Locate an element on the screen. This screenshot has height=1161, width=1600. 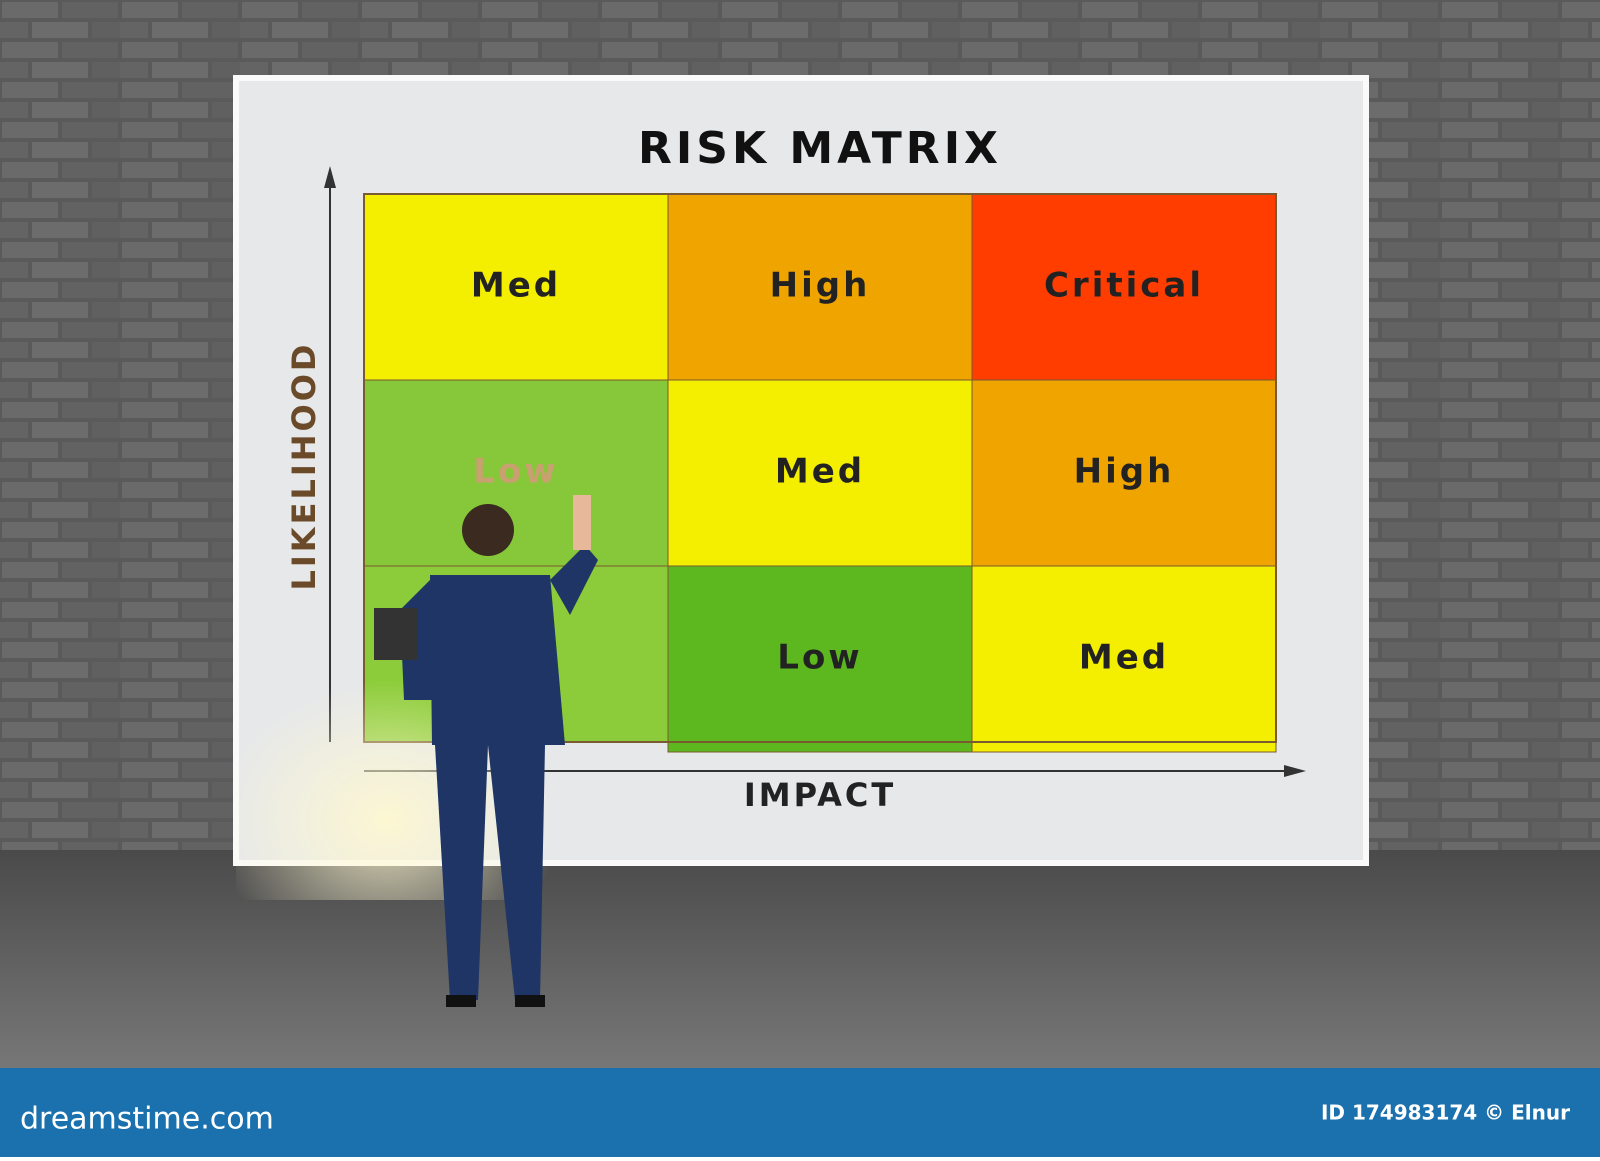
cell-label: Critical is located at coordinates (1124, 286).